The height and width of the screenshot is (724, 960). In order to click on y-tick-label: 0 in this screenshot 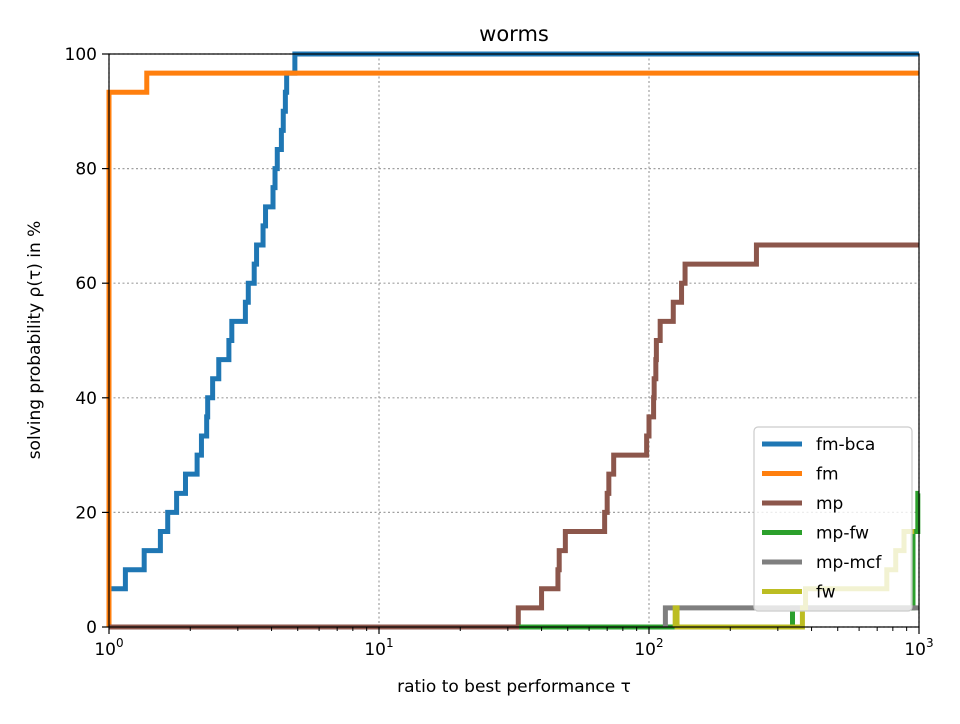, I will do `click(91, 628)`.